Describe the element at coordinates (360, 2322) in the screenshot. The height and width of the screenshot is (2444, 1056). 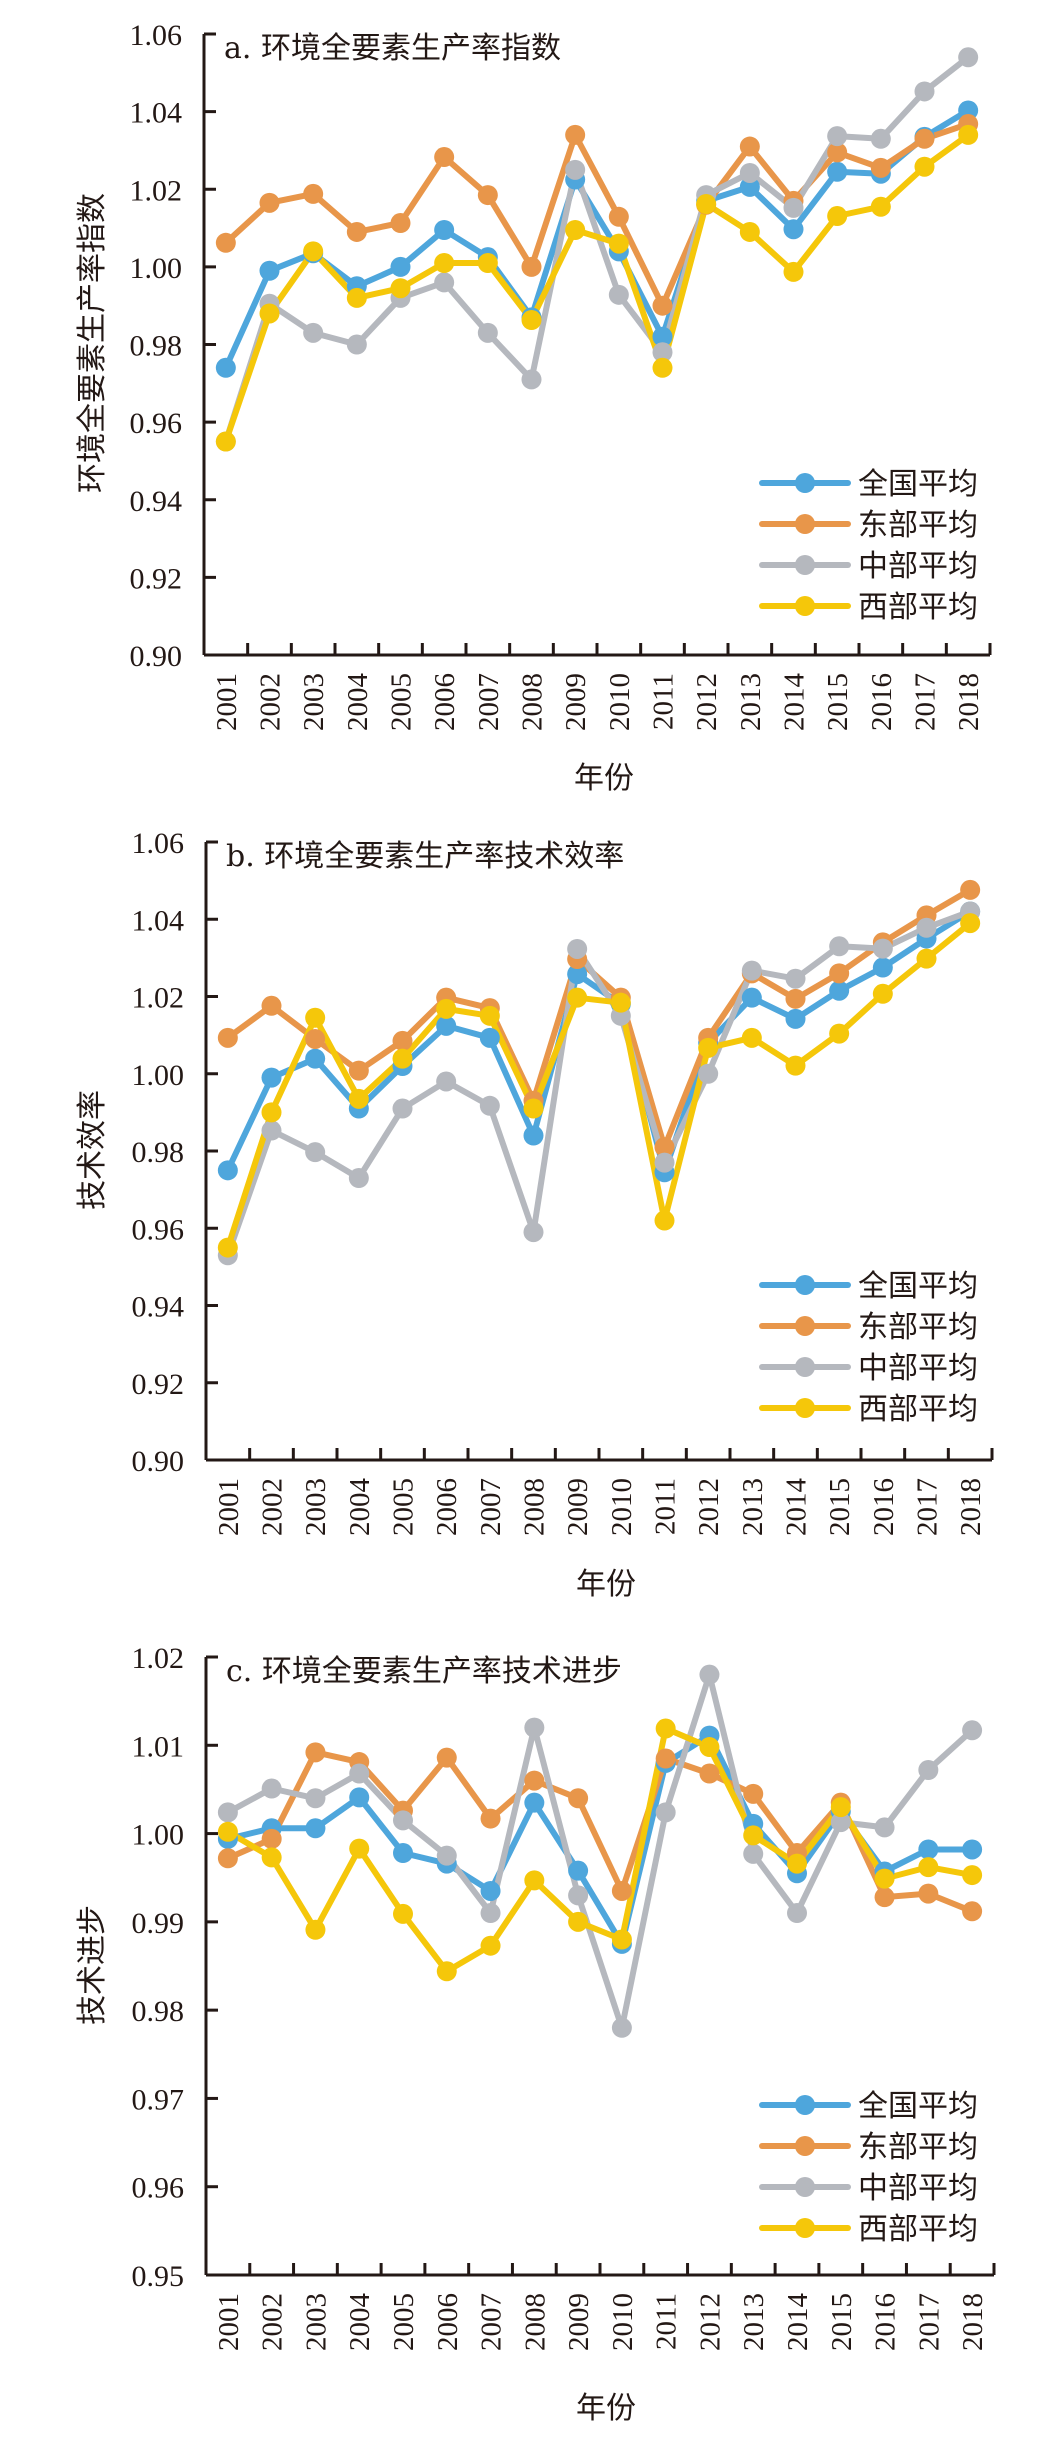
I see `x-tick-label: 2004` at that location.